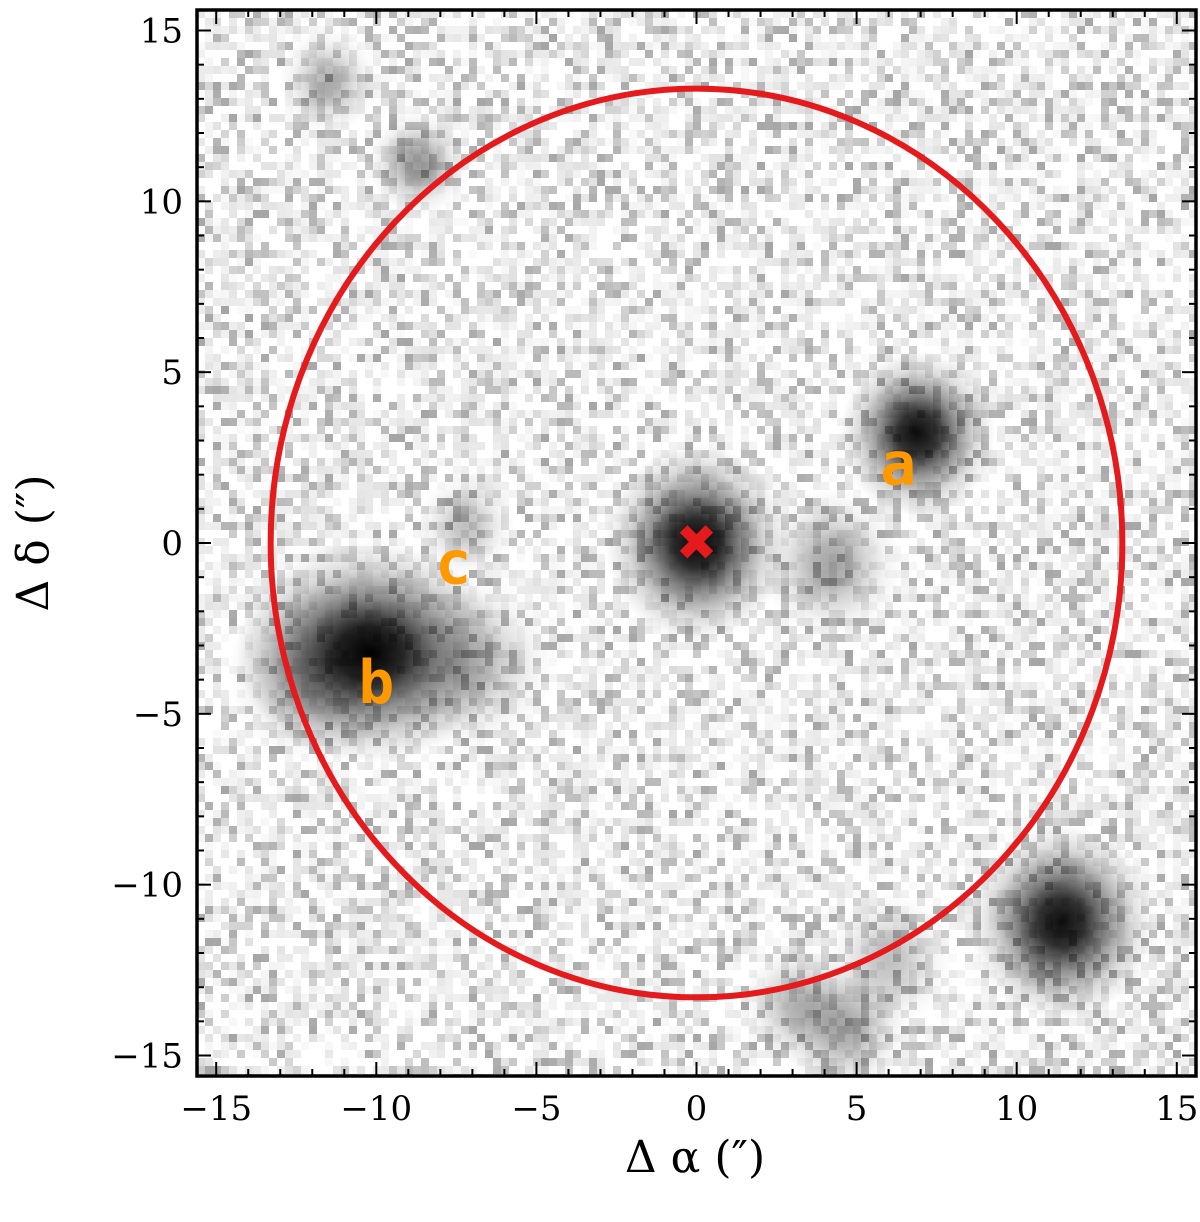  Describe the element at coordinates (216, 1109) in the screenshot. I see `x-tick-label: −15` at that location.